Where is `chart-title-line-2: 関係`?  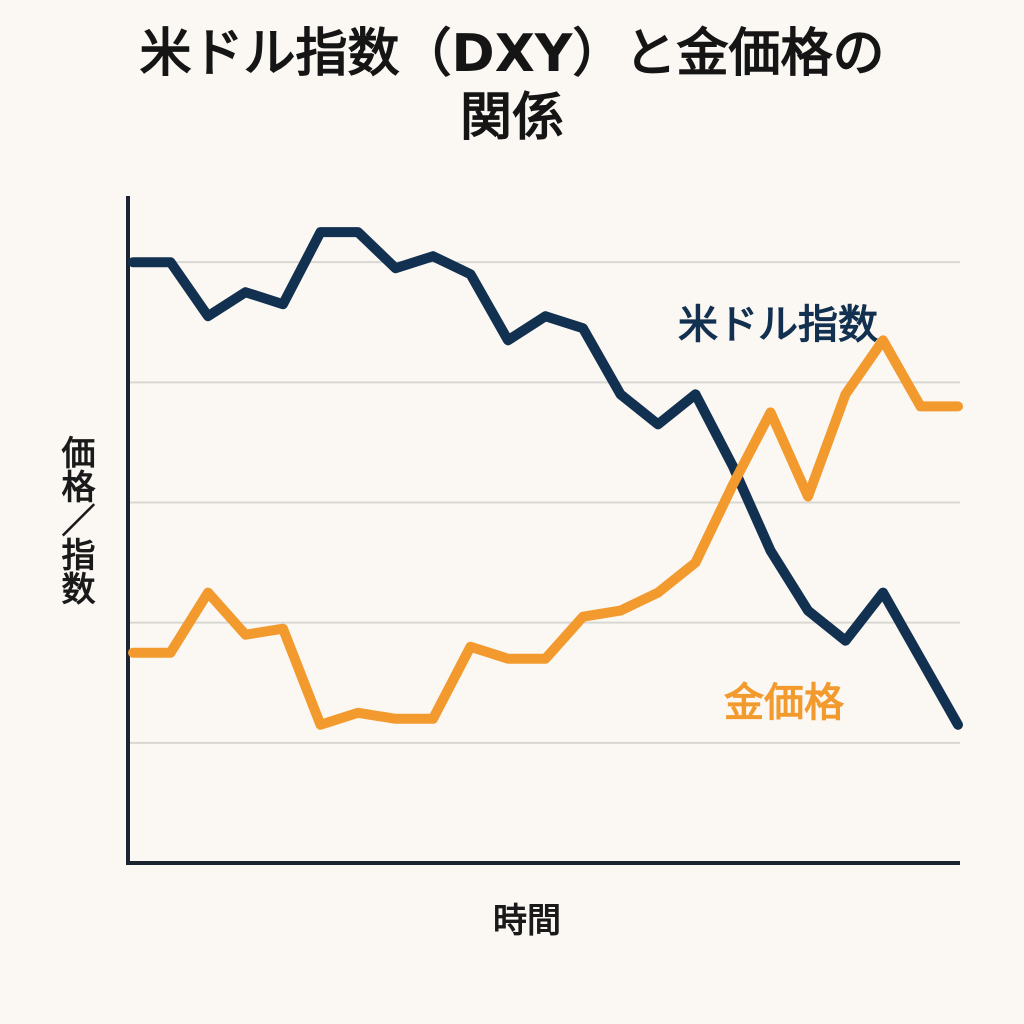 chart-title-line-2: 関係 is located at coordinates (511, 118).